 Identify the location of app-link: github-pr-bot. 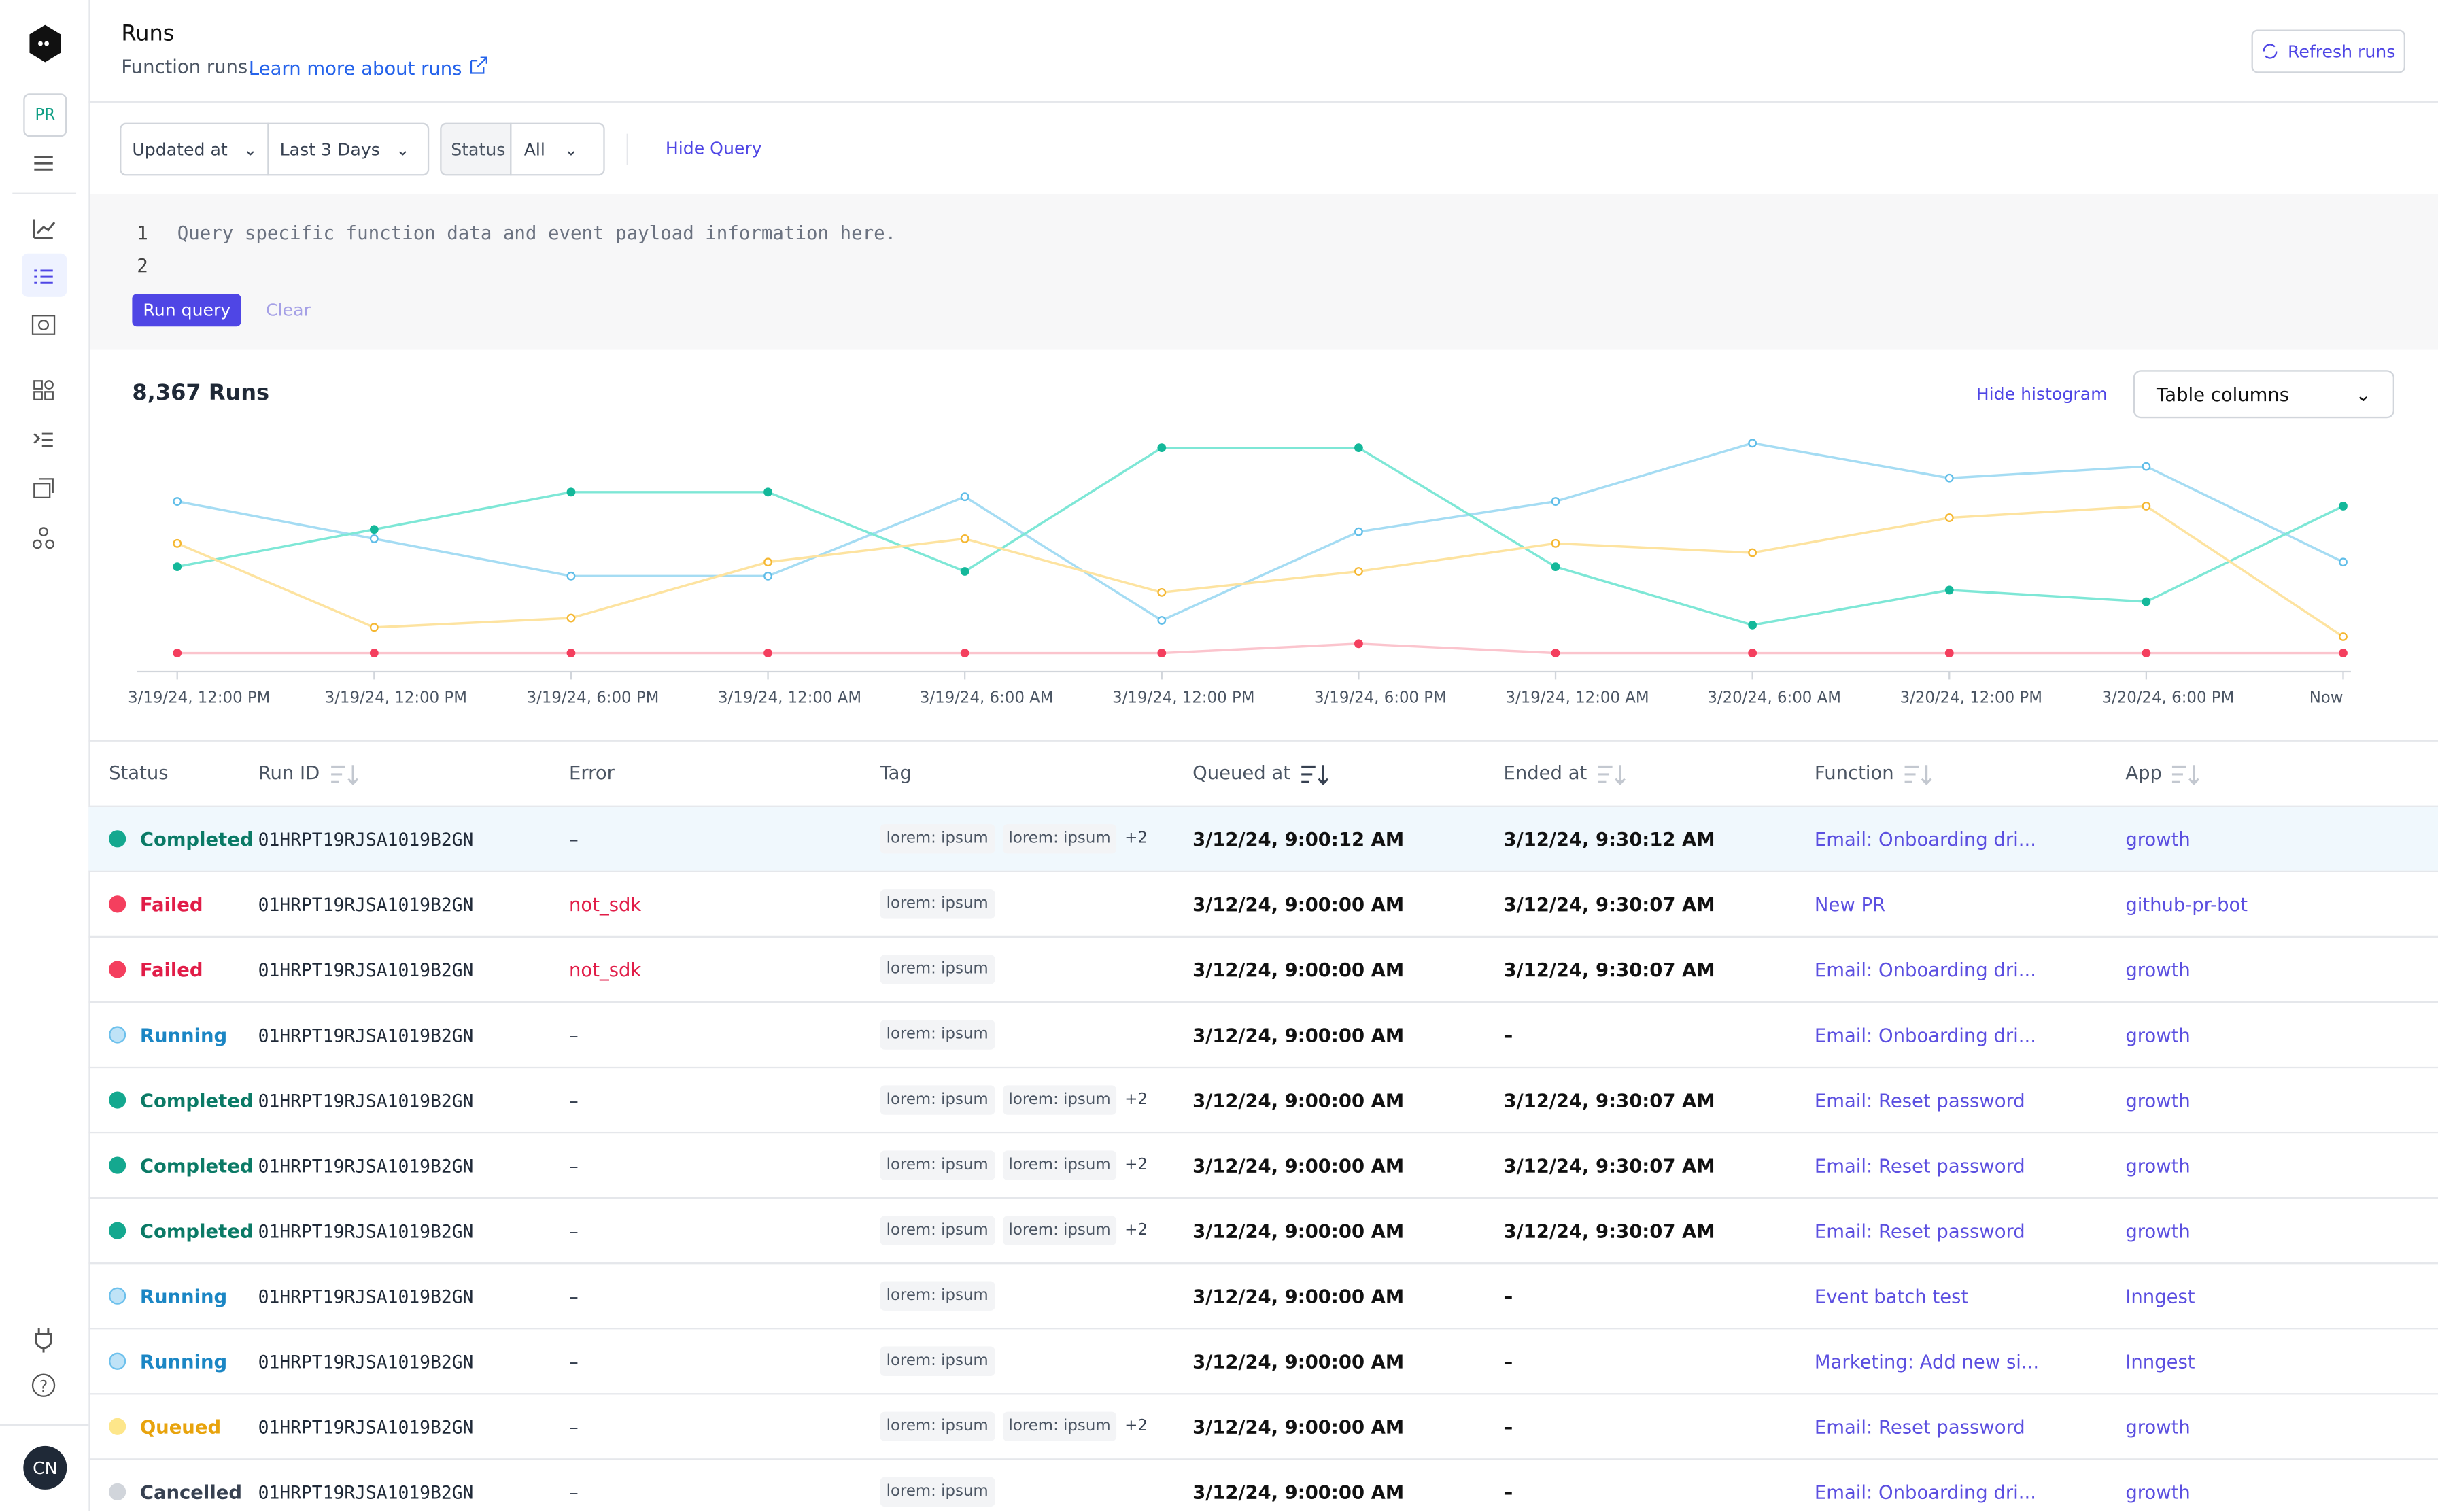
(2186, 904).